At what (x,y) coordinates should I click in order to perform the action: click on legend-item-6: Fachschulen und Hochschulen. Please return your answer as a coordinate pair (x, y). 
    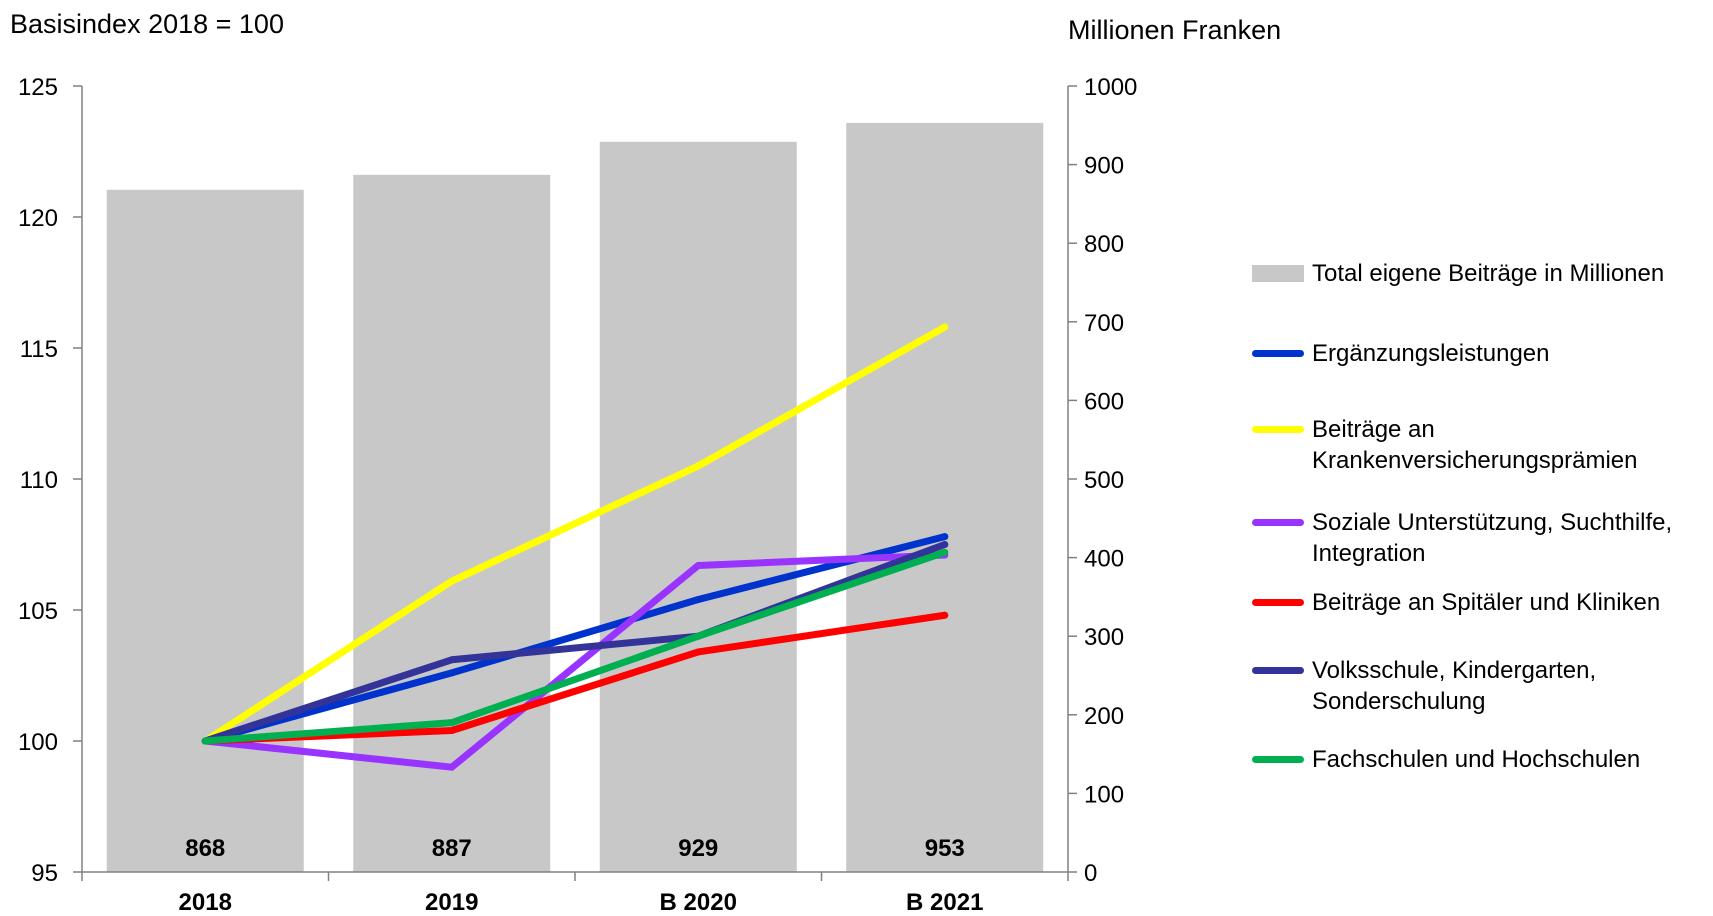
    Looking at the image, I should click on (1482, 759).